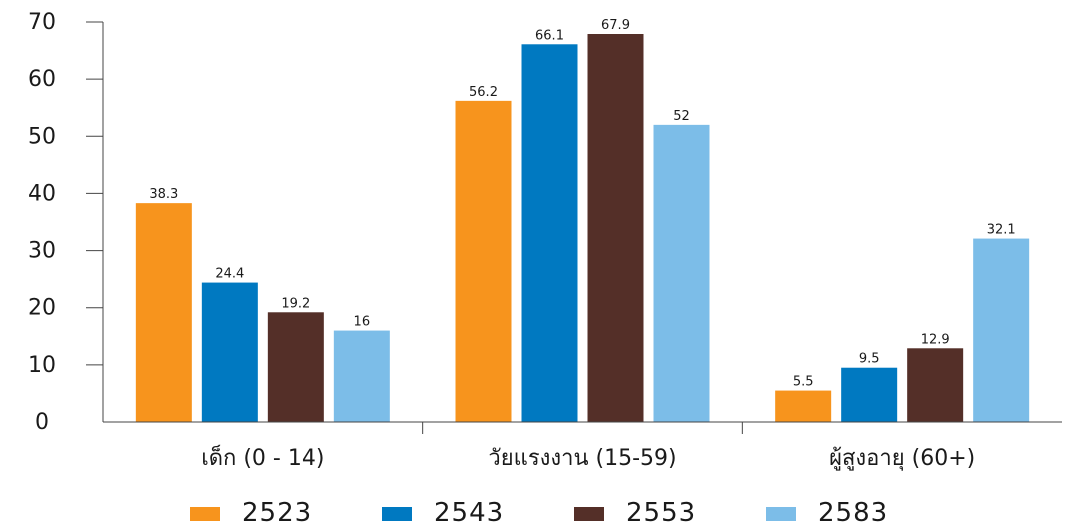 The height and width of the screenshot is (525, 1067). What do you see at coordinates (853, 511) in the screenshot?
I see `legend-label: 2583` at bounding box center [853, 511].